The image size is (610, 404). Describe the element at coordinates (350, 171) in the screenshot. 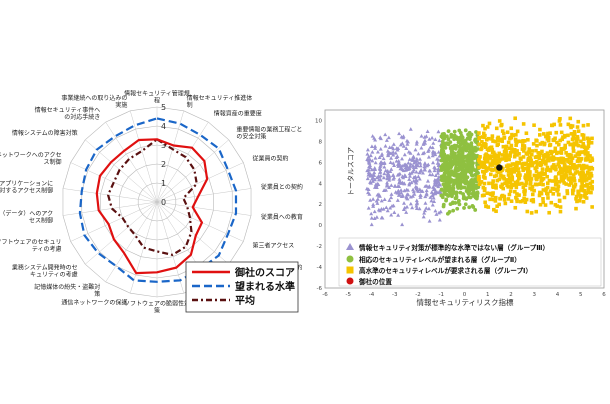

I see `scatter-y-axis-label: トータルスコア` at that location.